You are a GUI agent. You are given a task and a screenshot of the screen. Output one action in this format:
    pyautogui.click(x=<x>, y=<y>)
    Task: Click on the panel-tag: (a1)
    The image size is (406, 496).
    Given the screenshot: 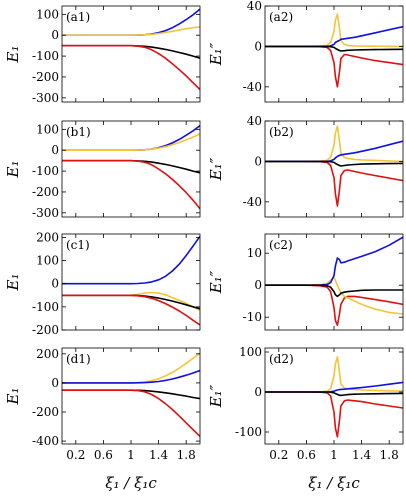 What is the action you would take?
    pyautogui.click(x=78, y=17)
    